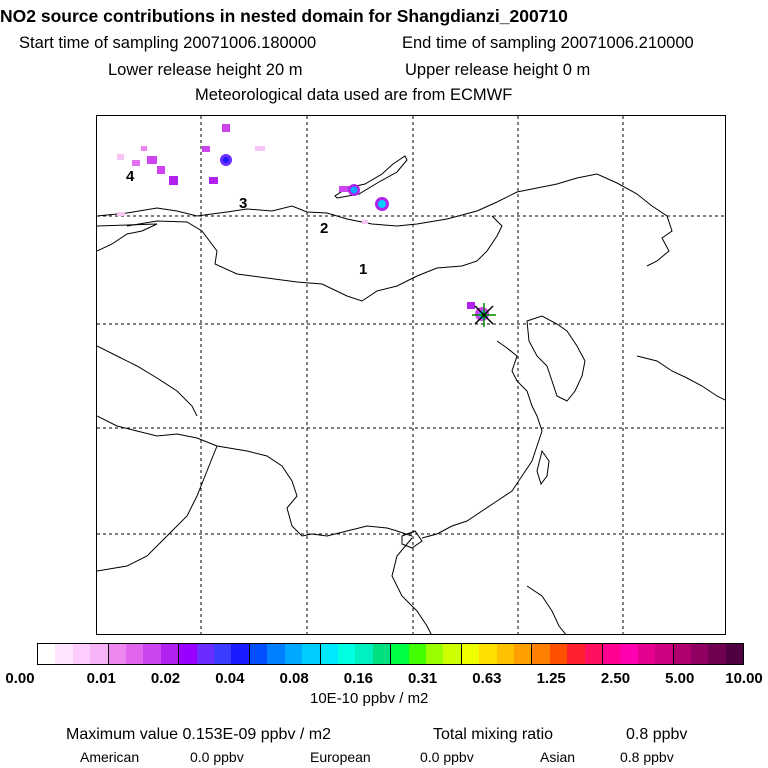 Image resolution: width=768 pixels, height=768 pixels. Describe the element at coordinates (130, 176) in the screenshot. I see `region-label-4: 4` at that location.